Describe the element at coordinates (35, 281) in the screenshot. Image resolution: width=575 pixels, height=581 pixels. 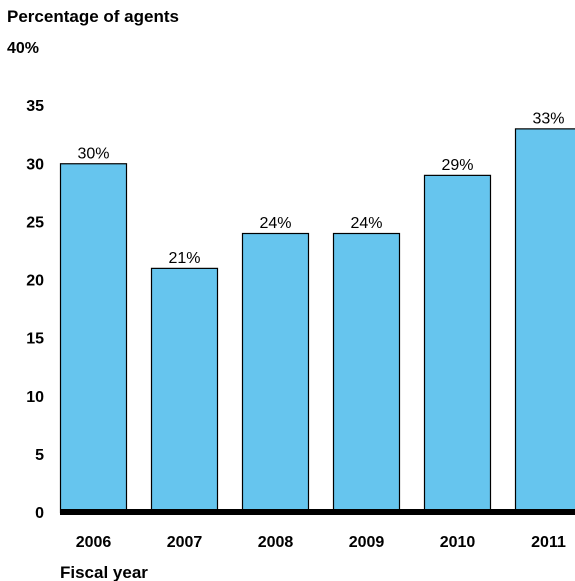
I see `y-tick-label: 20` at that location.